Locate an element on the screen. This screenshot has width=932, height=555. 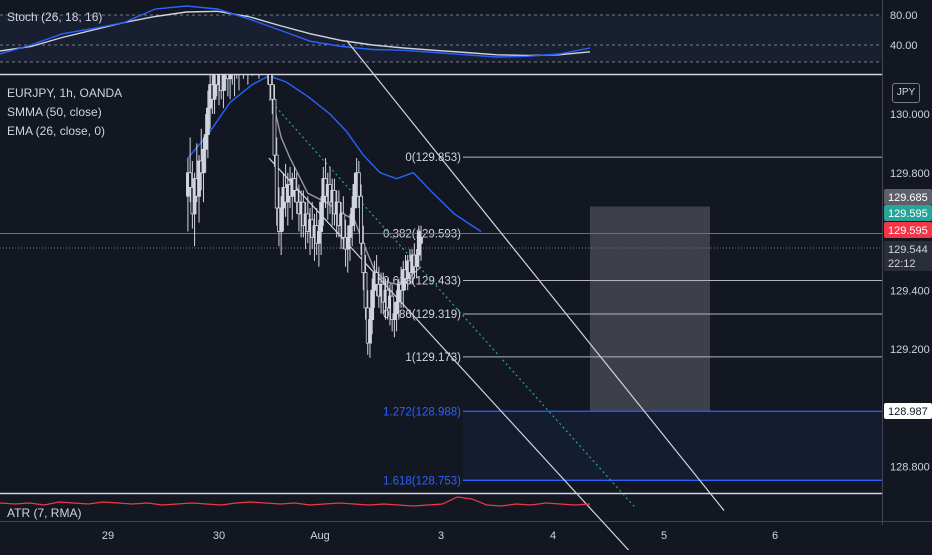
ema-legend: EMA (26, close, 0) is located at coordinates (56, 131).